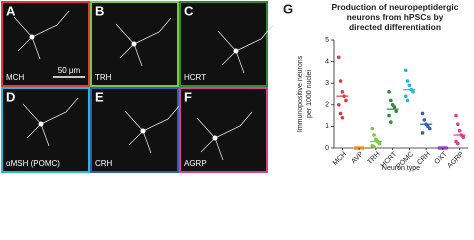 The width and height of the screenshot is (474, 240). What do you see at coordinates (305, 93) in the screenshot?
I see `y-axis-label: Immunopositive neurons per 1000 nuclei` at bounding box center [305, 93].